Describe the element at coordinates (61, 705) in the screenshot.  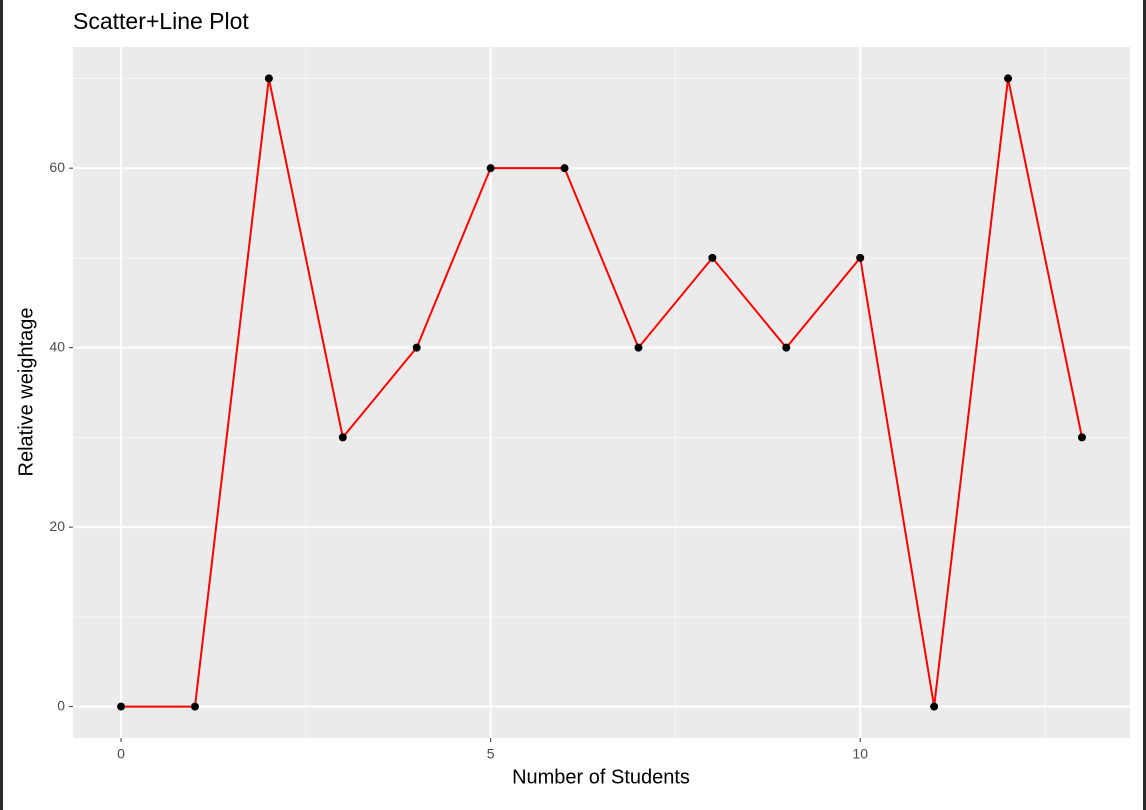
I see `y-tick-label: 0` at that location.